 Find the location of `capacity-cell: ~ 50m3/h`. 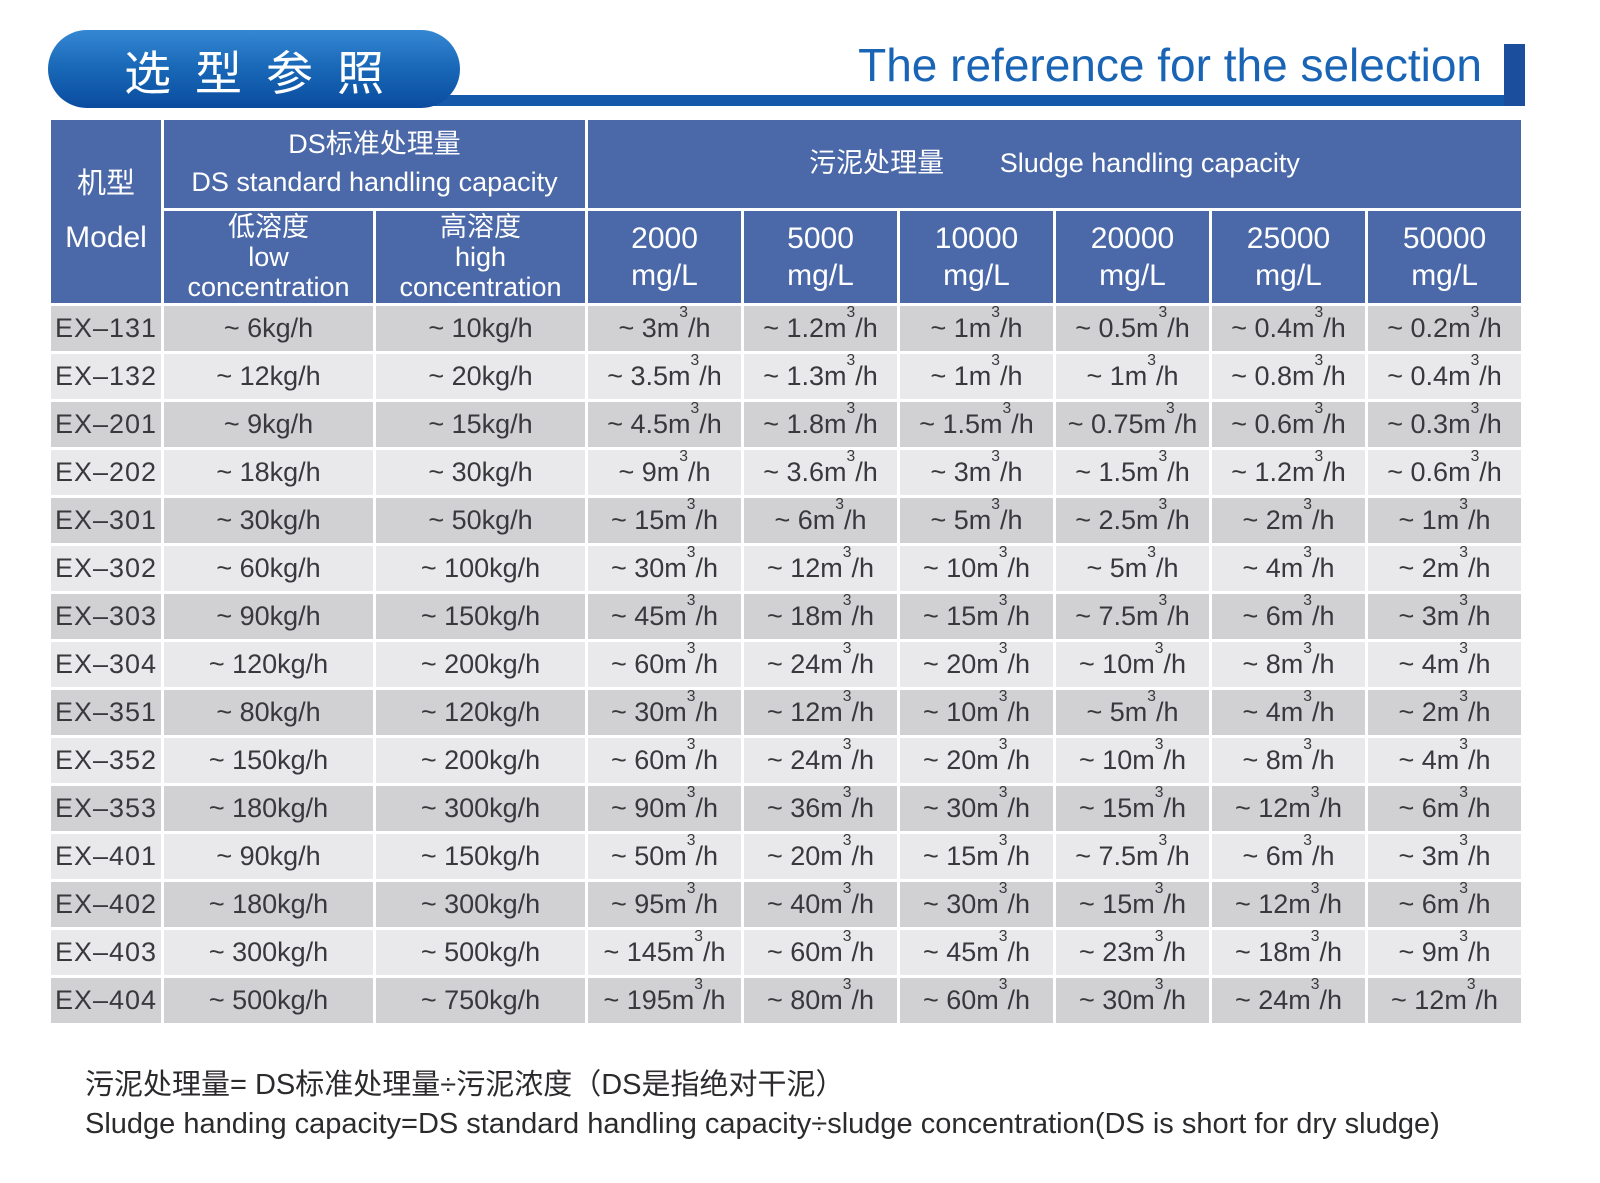

capacity-cell: ~ 50m3/h is located at coordinates (665, 856).